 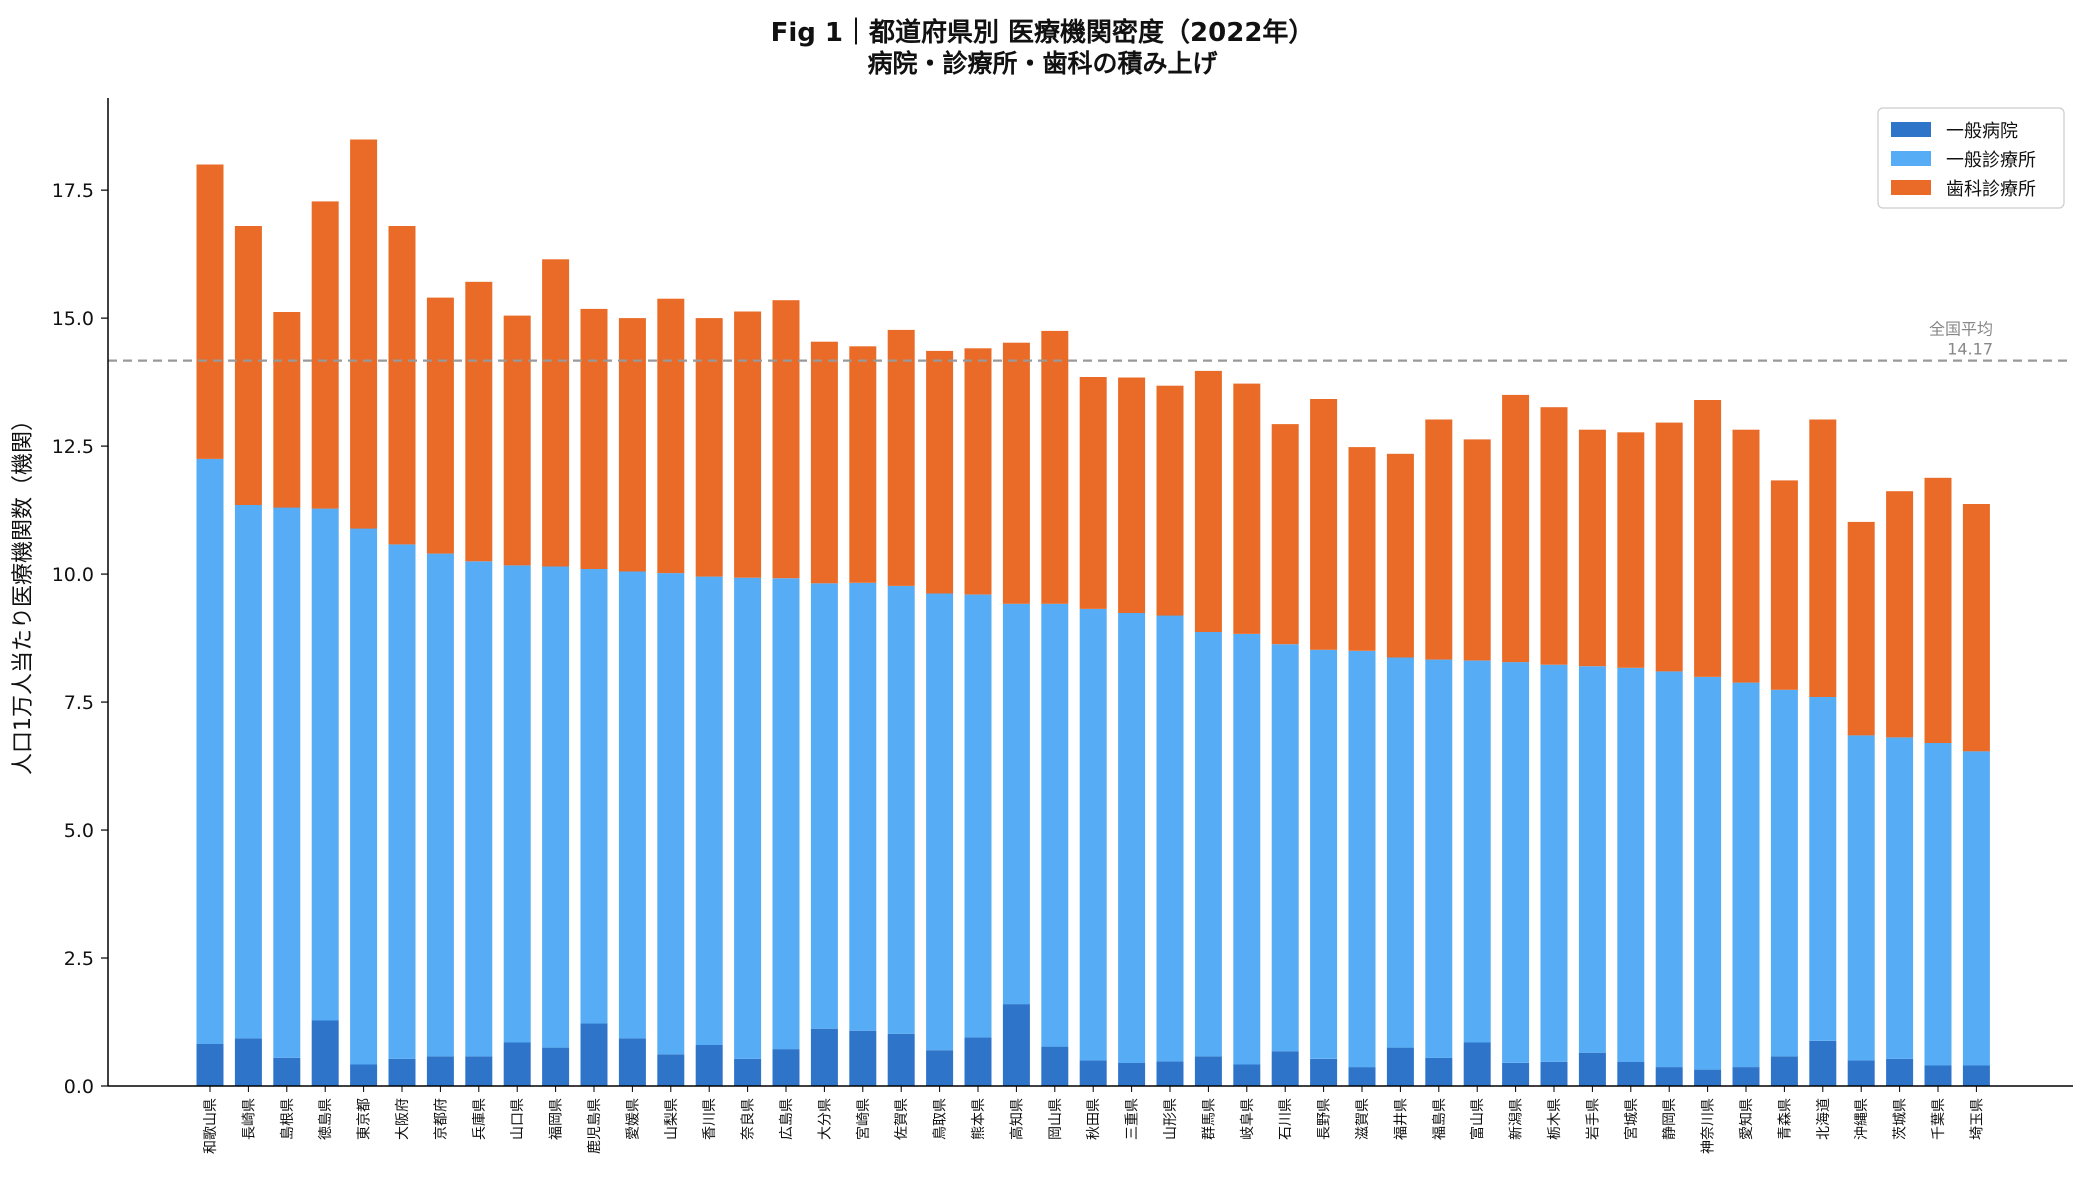 What do you see at coordinates (941, 1119) in the screenshot?
I see `x-tick-label: 鳥取県` at bounding box center [941, 1119].